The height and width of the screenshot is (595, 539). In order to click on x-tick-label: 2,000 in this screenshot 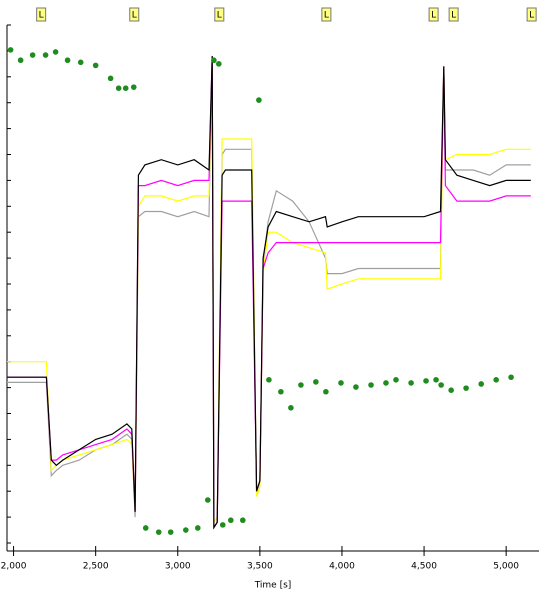, I will do `click(14, 567)`.